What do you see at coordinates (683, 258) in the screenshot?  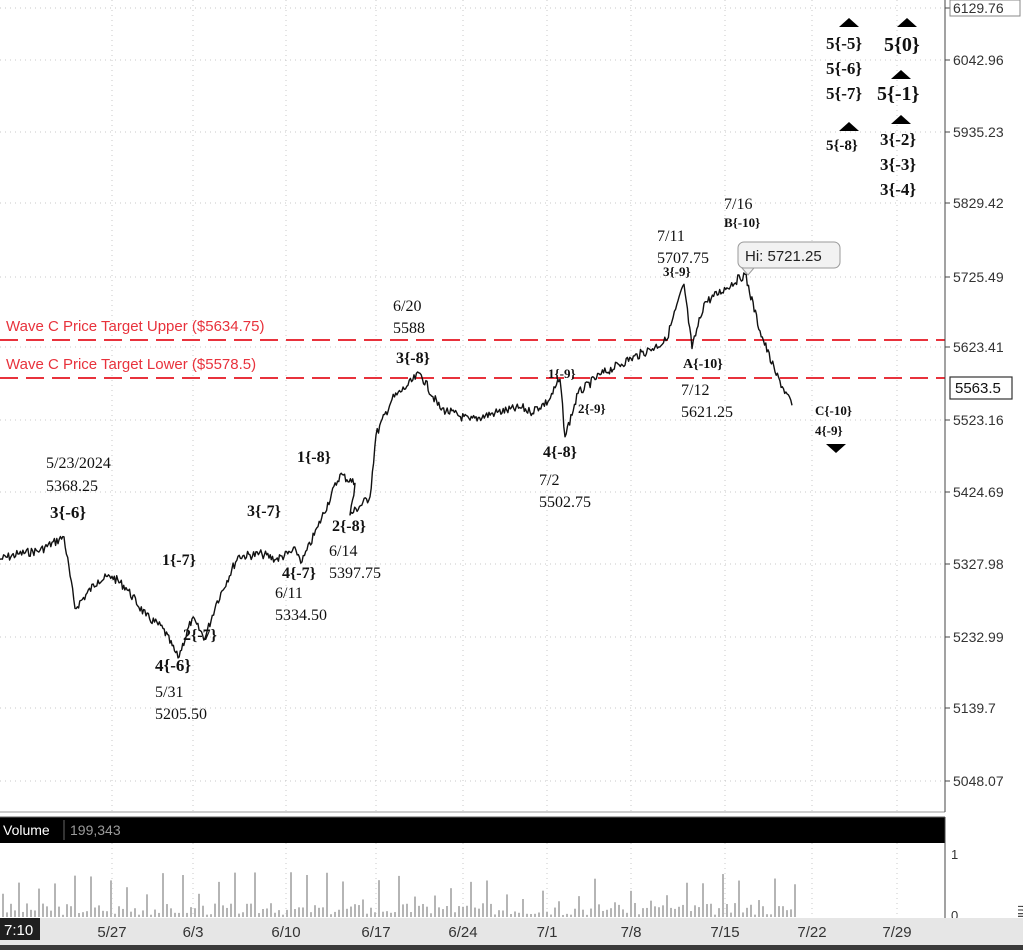 I see `annotation-label: 5707.75` at bounding box center [683, 258].